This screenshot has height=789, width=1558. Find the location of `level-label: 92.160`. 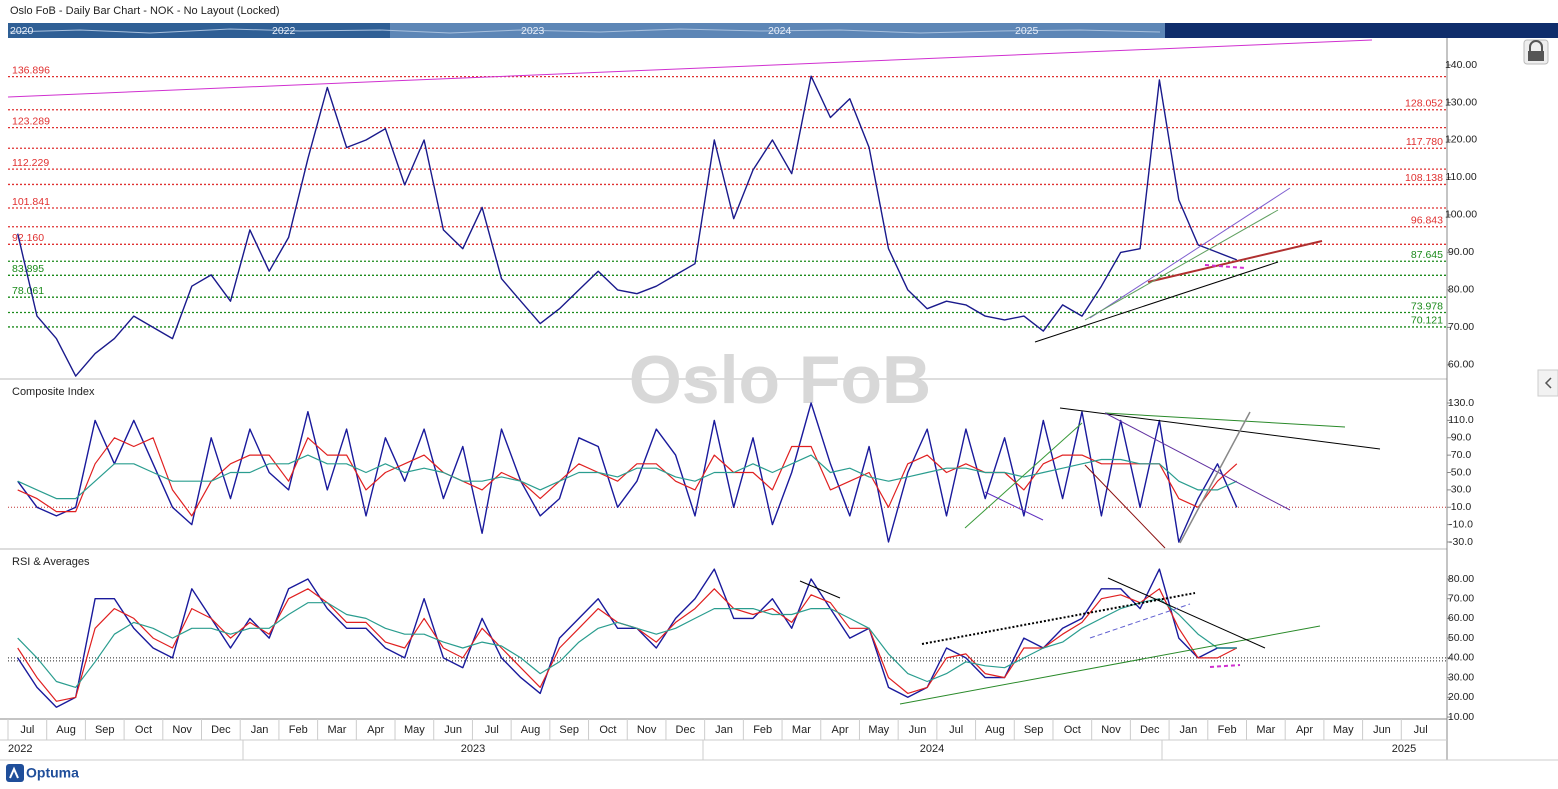

level-label: 92.160 is located at coordinates (28, 238).